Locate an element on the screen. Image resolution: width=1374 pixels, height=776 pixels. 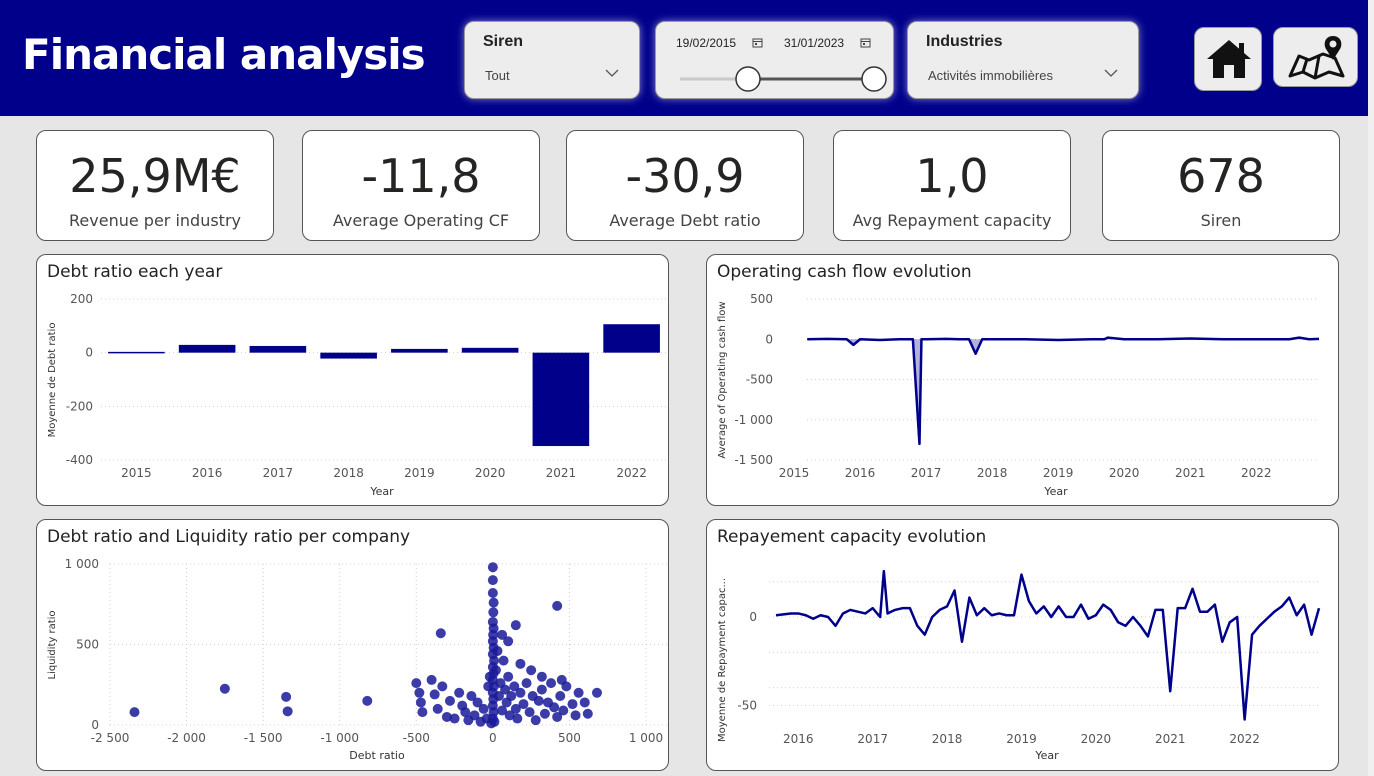
chart-title: Operating cash flow evolution is located at coordinates (844, 272).